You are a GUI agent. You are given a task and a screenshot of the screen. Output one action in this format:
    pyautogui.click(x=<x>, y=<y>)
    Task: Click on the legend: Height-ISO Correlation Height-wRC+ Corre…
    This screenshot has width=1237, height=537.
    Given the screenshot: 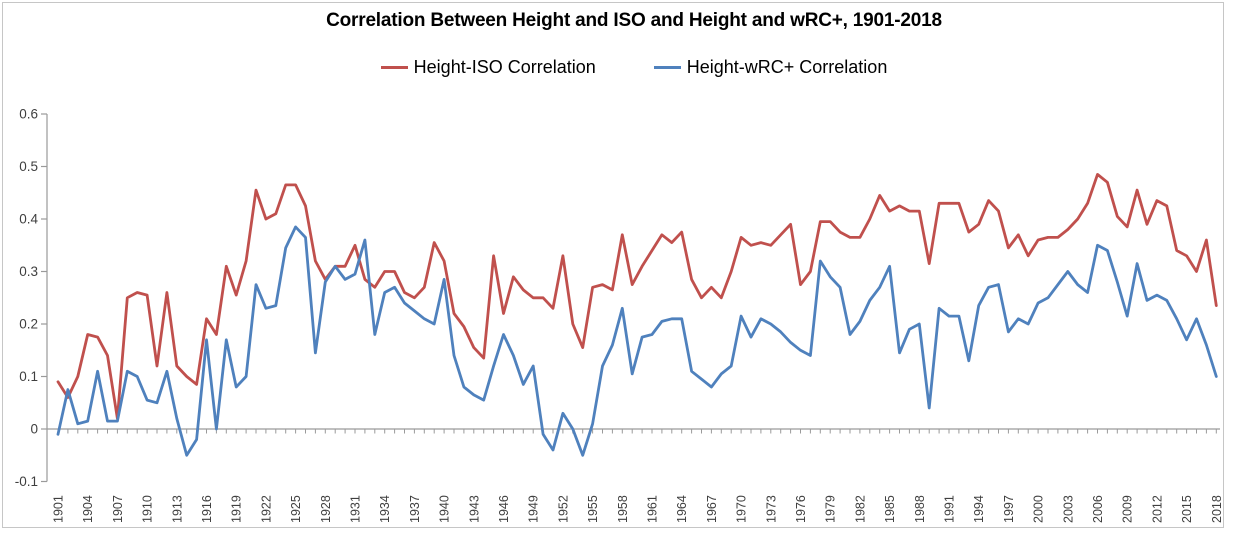 What is the action you would take?
    pyautogui.click(x=618, y=67)
    